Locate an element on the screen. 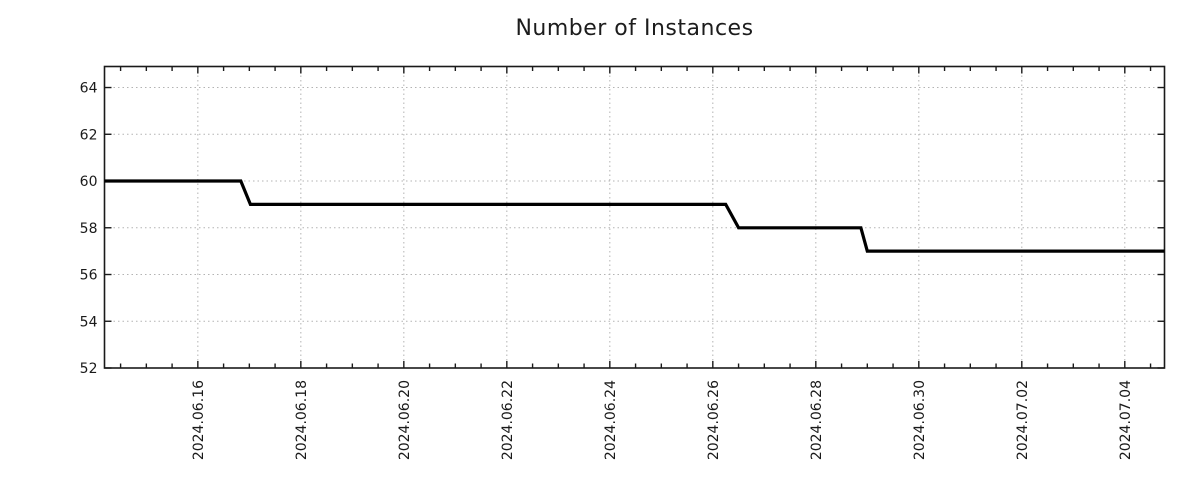 Image resolution: width=1200 pixels, height=500 pixels. y-tick-label: 62 is located at coordinates (89, 135).